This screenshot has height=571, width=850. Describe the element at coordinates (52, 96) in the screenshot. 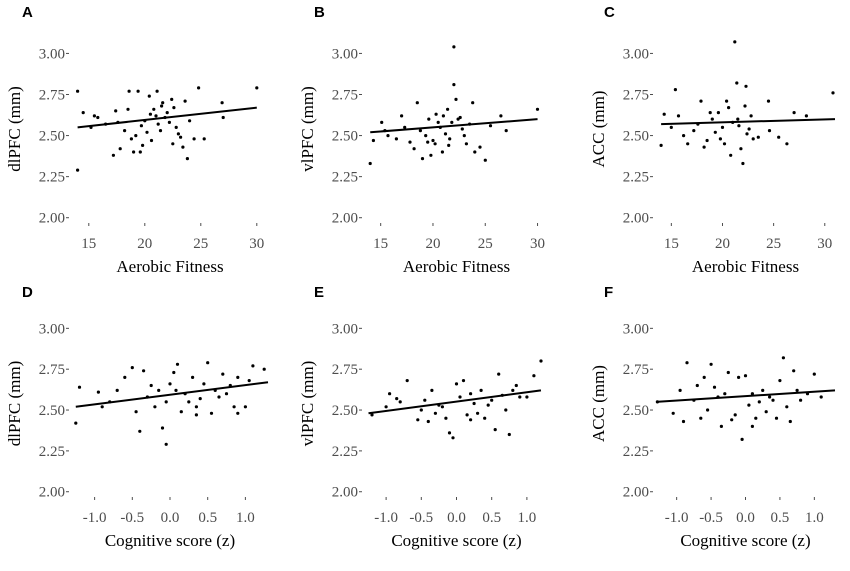

I see `panel-a-ytick-label: 2.75` at that location.